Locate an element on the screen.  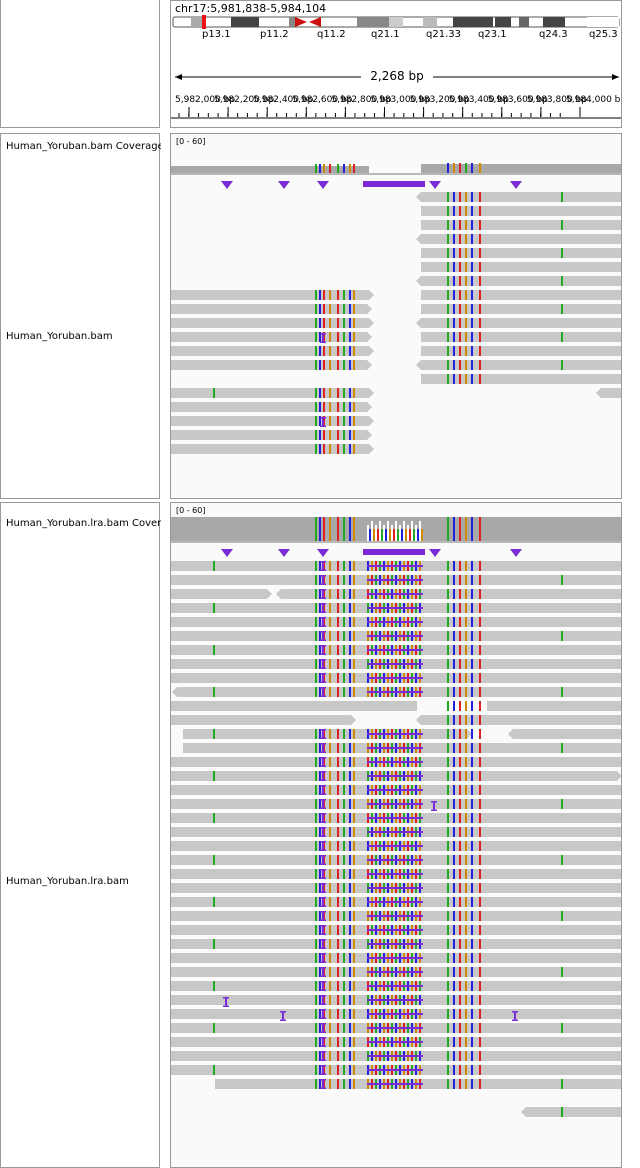
span-indicator is located at coordinates (397, 77).